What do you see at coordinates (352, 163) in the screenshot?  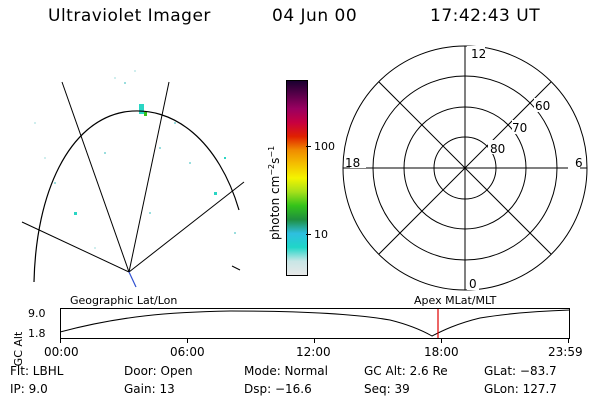 I see `mlt-label-18: 18` at bounding box center [352, 163].